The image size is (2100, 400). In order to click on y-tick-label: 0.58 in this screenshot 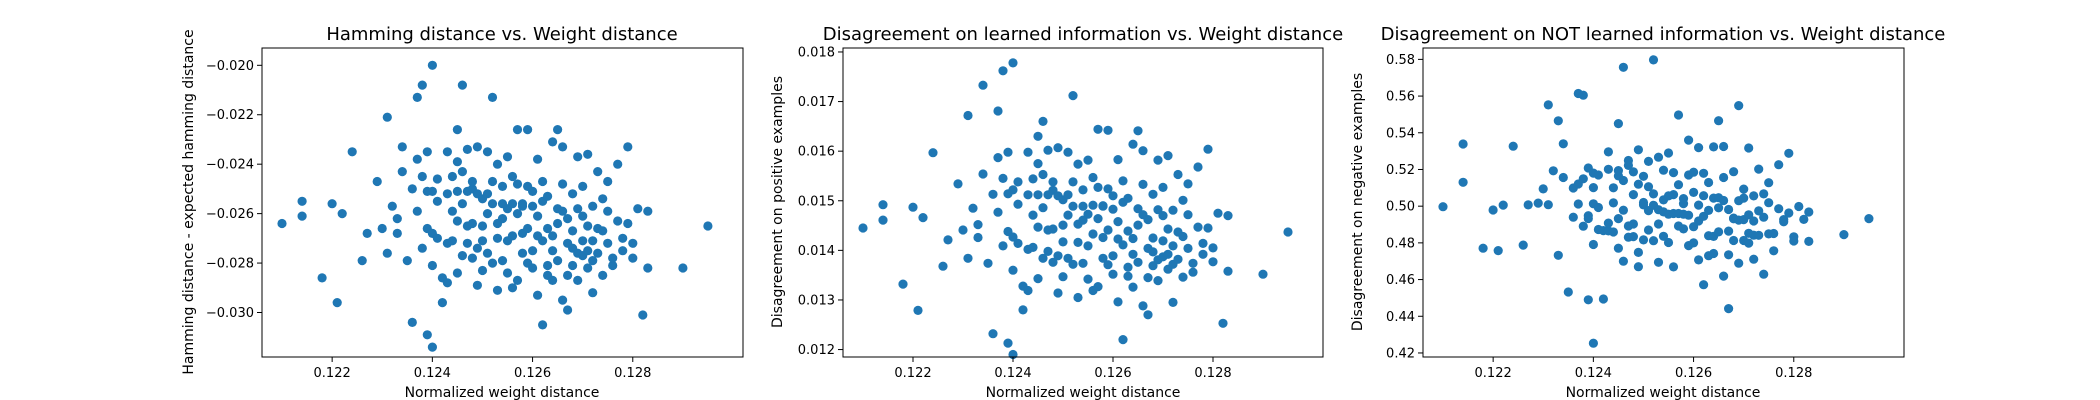, I will do `click(1400, 60)`.